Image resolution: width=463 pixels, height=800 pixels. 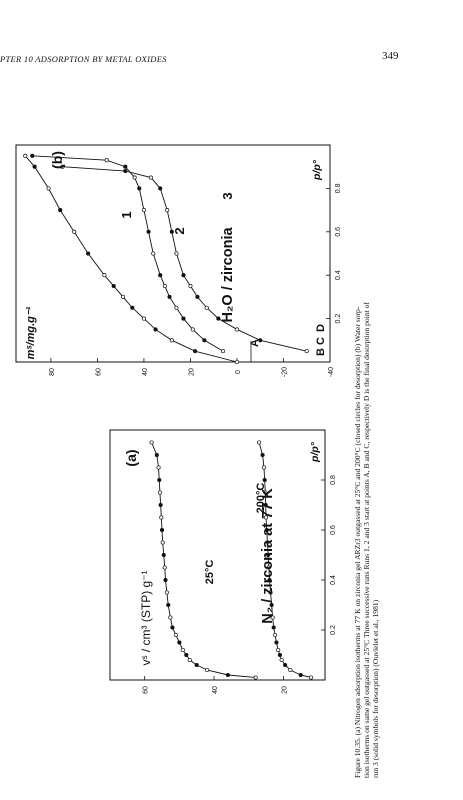 I want to click on panel-a-x-tick-label: 0.2, so click(x=333, y=630).